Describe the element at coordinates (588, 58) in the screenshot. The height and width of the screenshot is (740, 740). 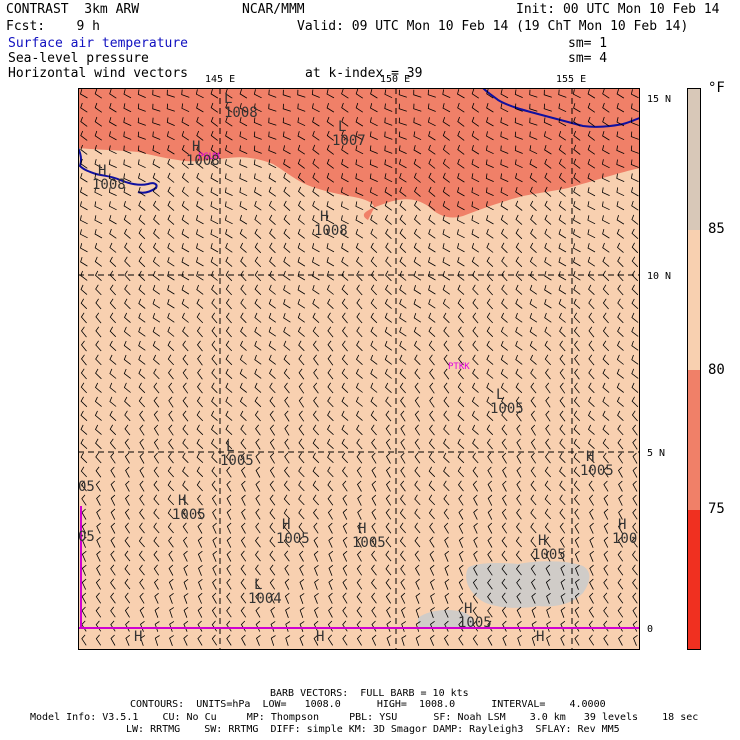
I see `field-slp-sm: sm= 4` at that location.